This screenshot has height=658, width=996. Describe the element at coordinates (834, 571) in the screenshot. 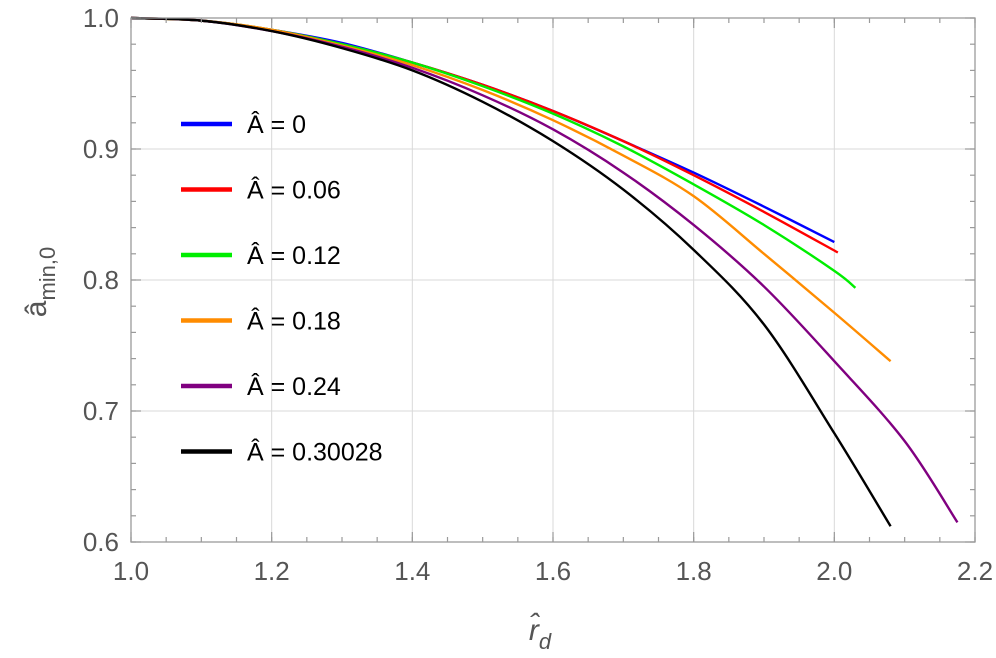

I see `x-tick-label: 2.0` at that location.